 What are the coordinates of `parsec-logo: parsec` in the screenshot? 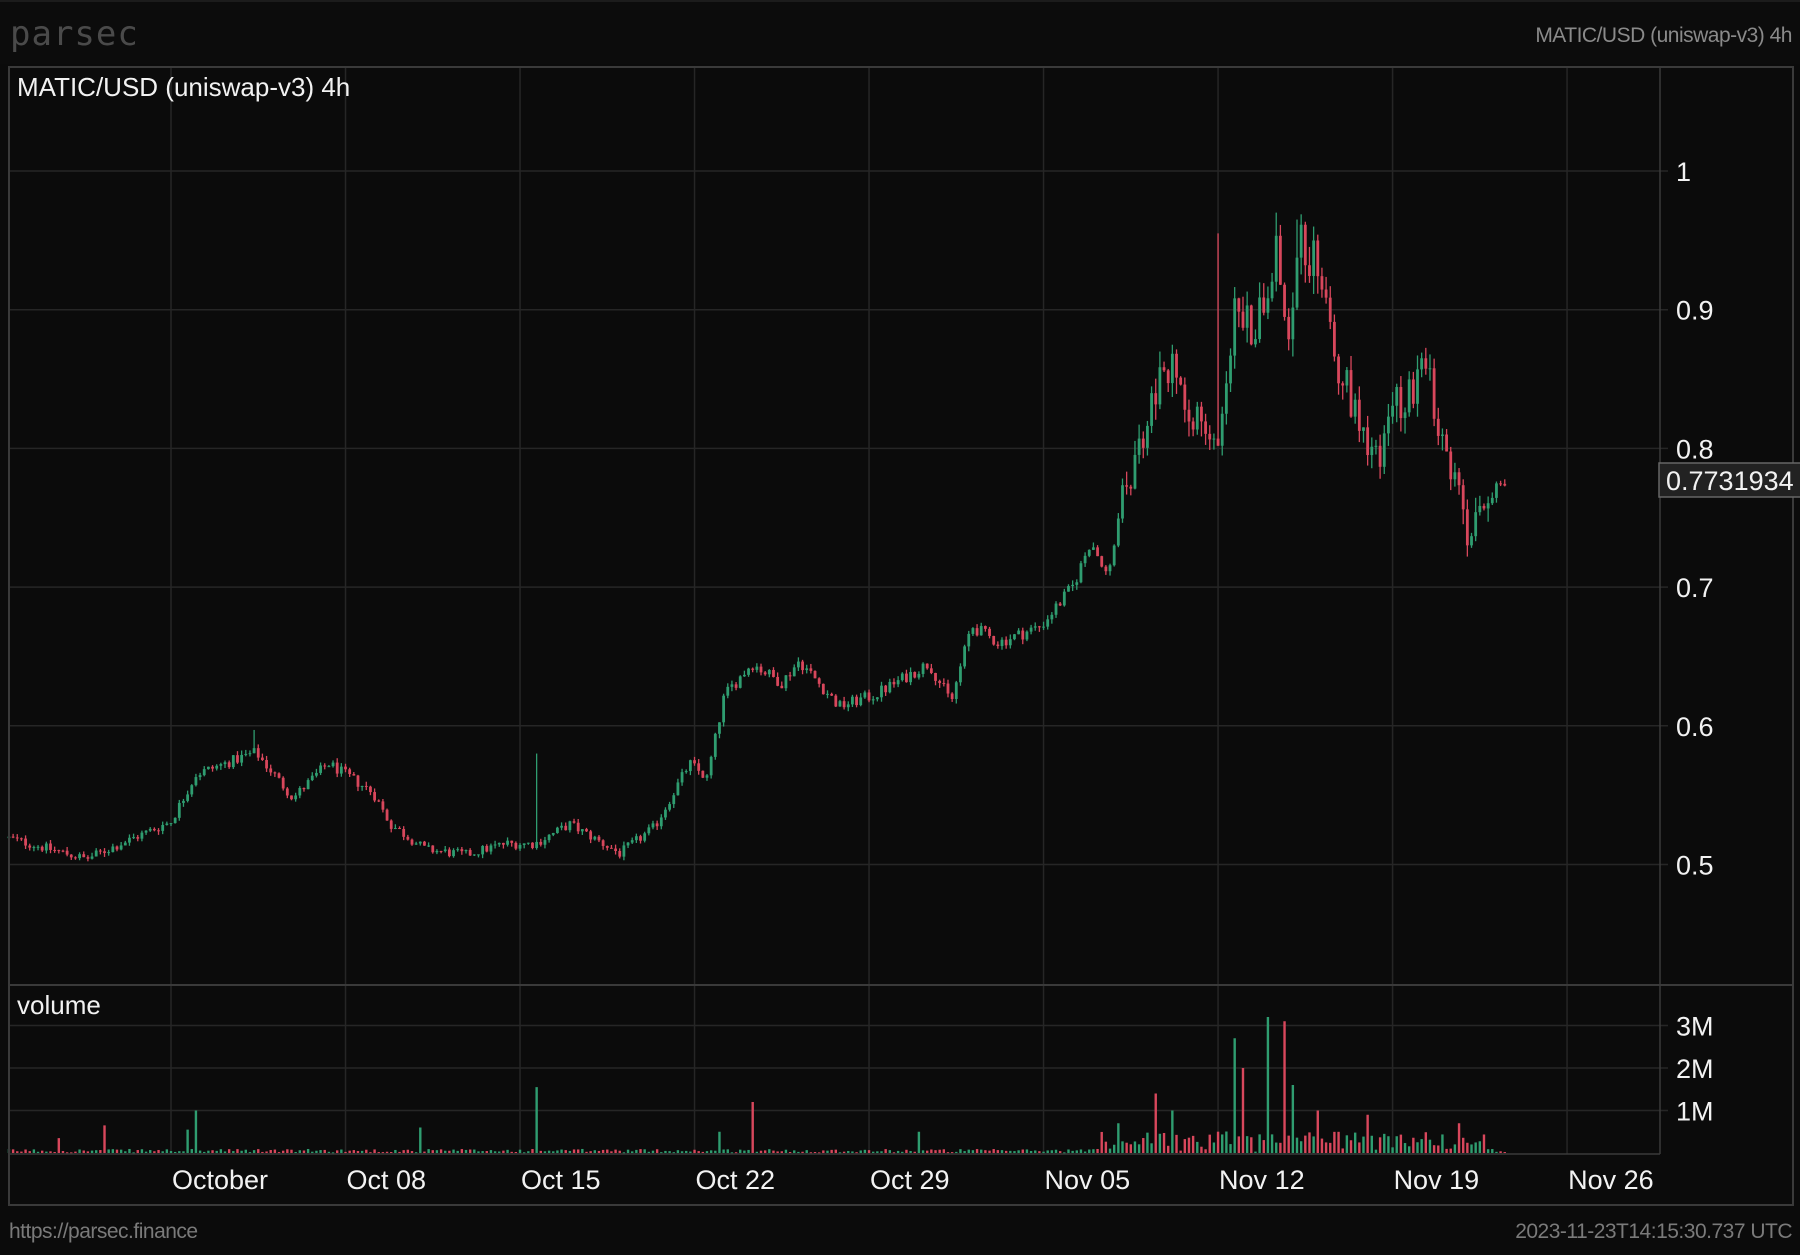 It's located at (74, 34).